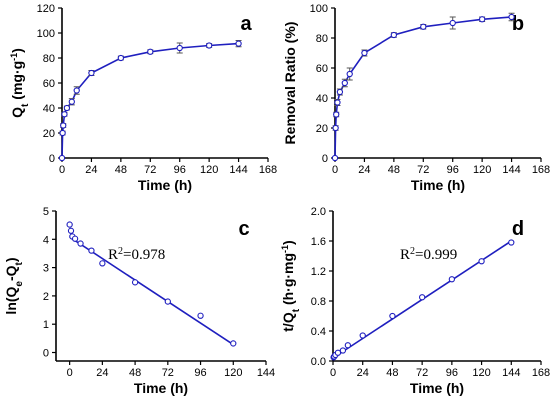 This screenshot has width=550, height=412. What do you see at coordinates (113, 255) in the screenshot?
I see `annot-part: R` at bounding box center [113, 255].